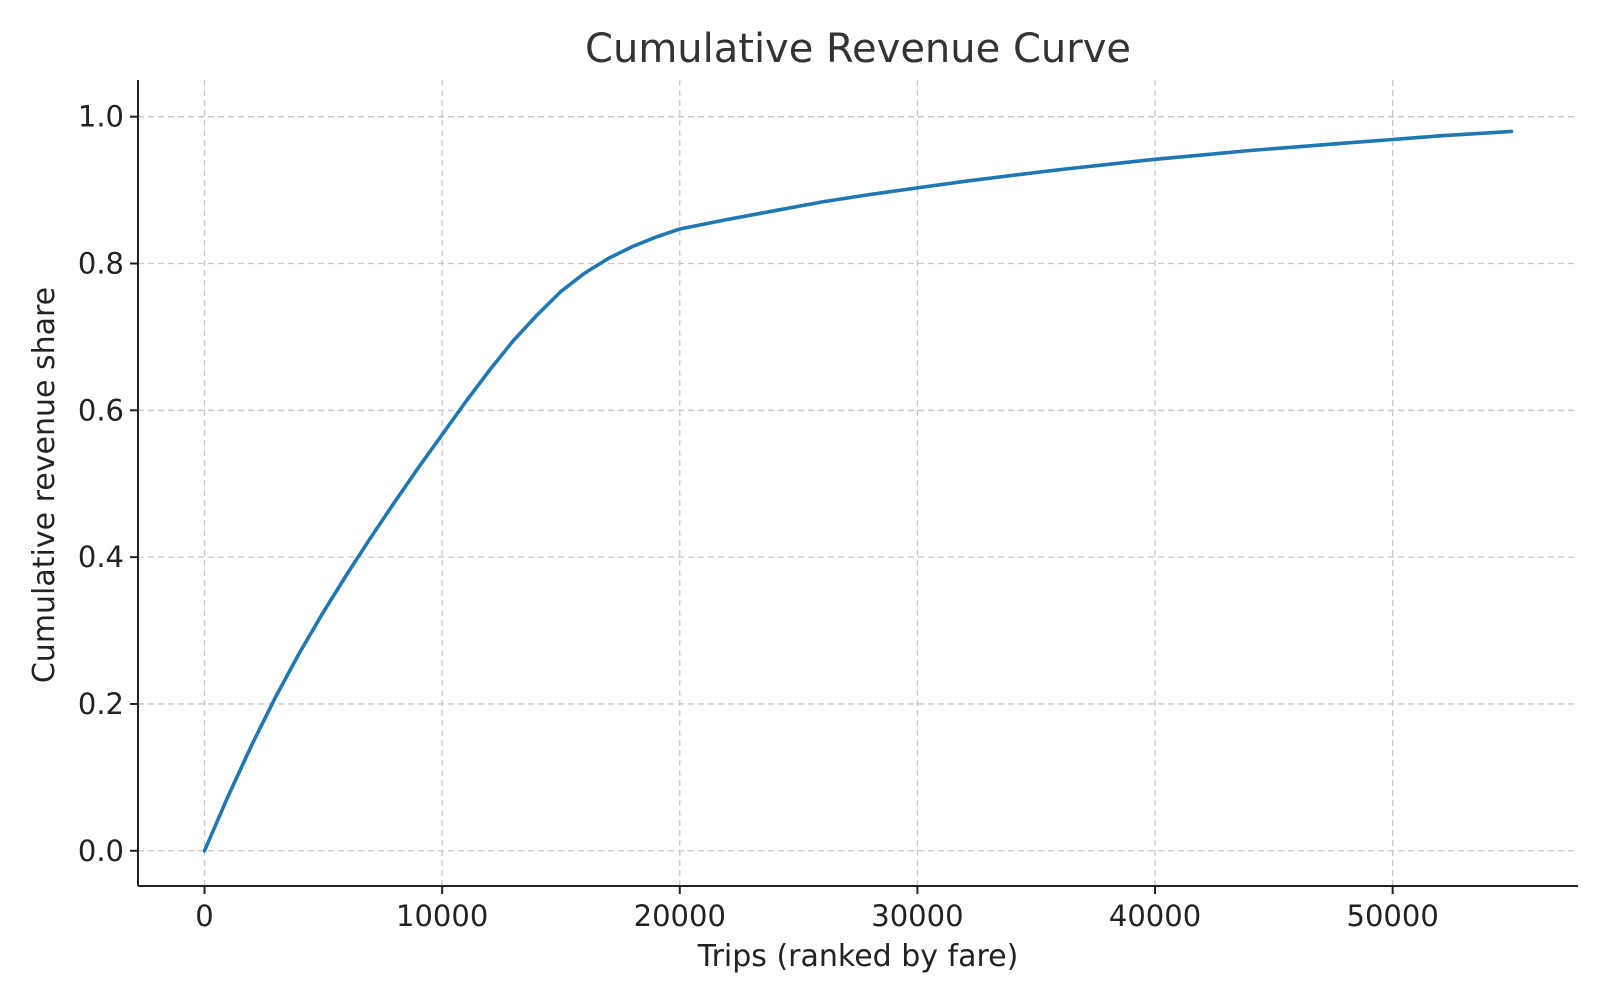 The image size is (1600, 1000). I want to click on y-tick-label: 0.2, so click(101, 704).